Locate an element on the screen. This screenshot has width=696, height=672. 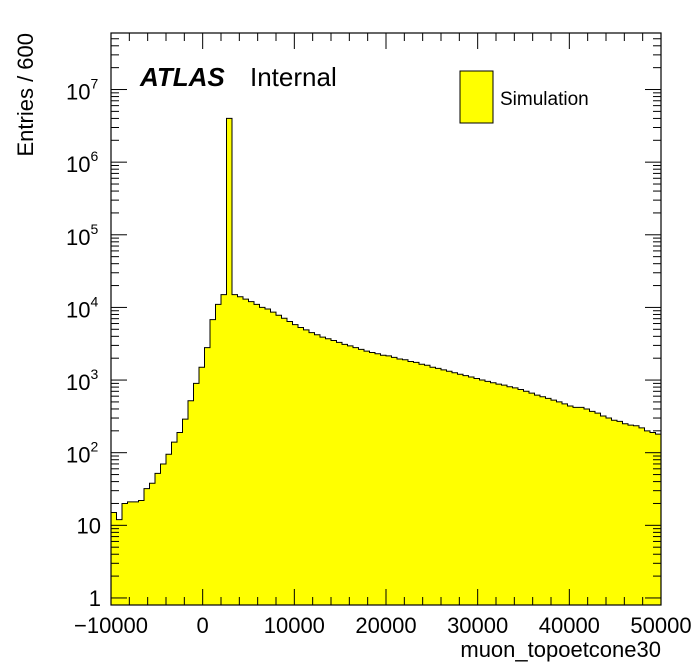
x-tick-label: 30000 is located at coordinates (477, 625).